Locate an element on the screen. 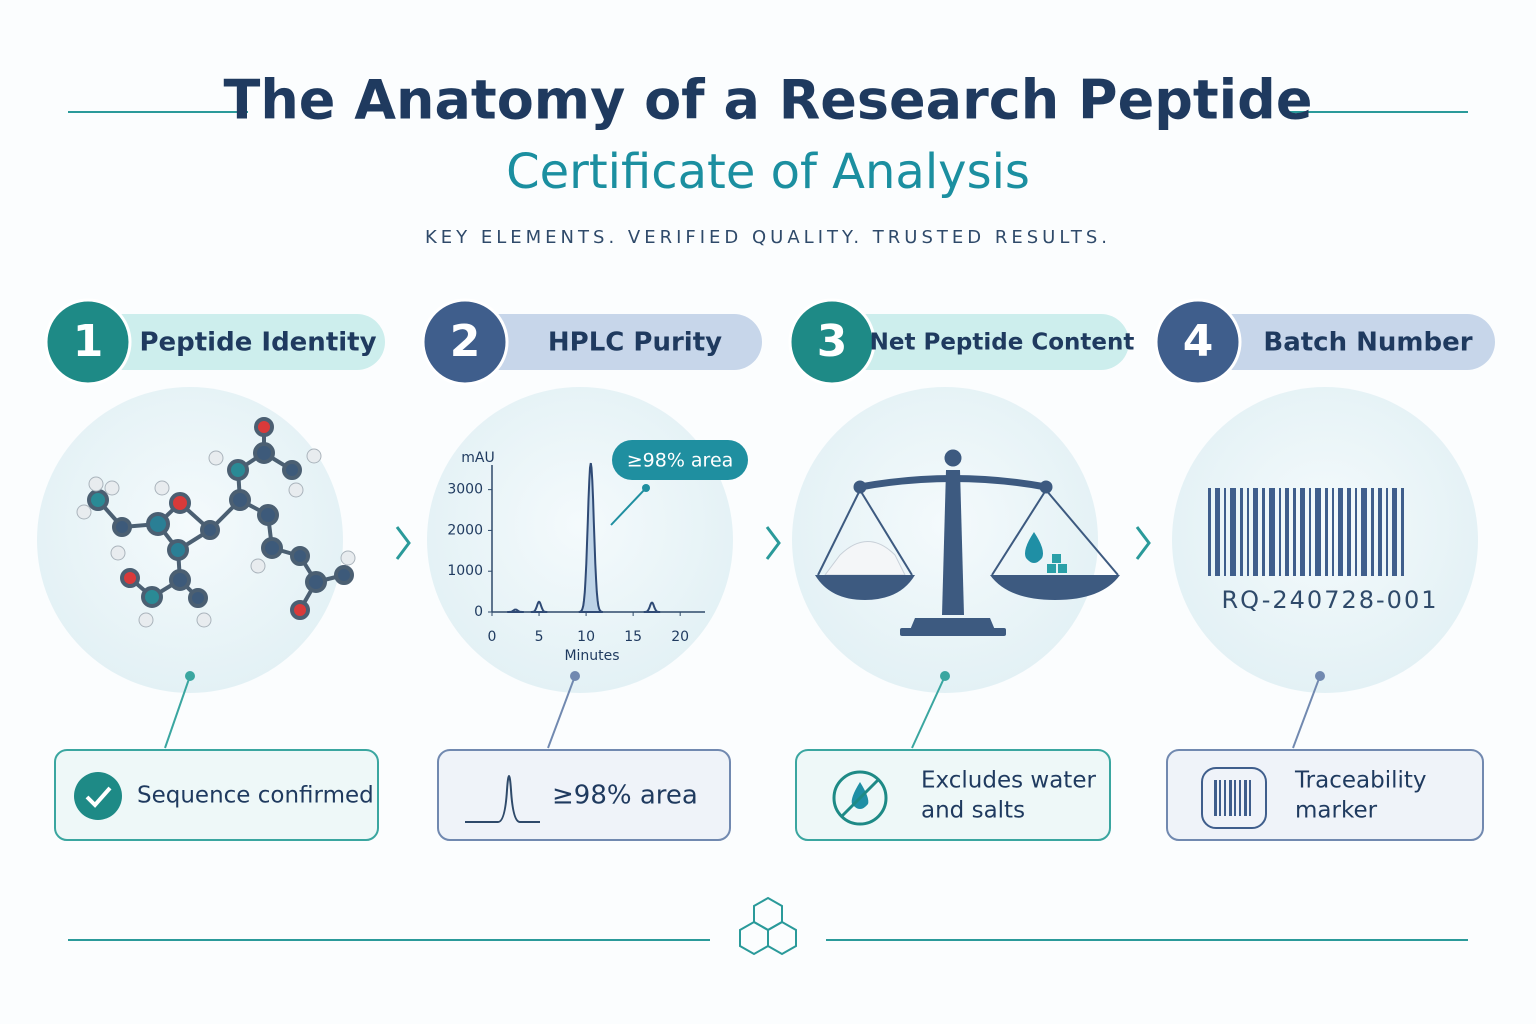  x-tick-label: 0 is located at coordinates (492, 637).